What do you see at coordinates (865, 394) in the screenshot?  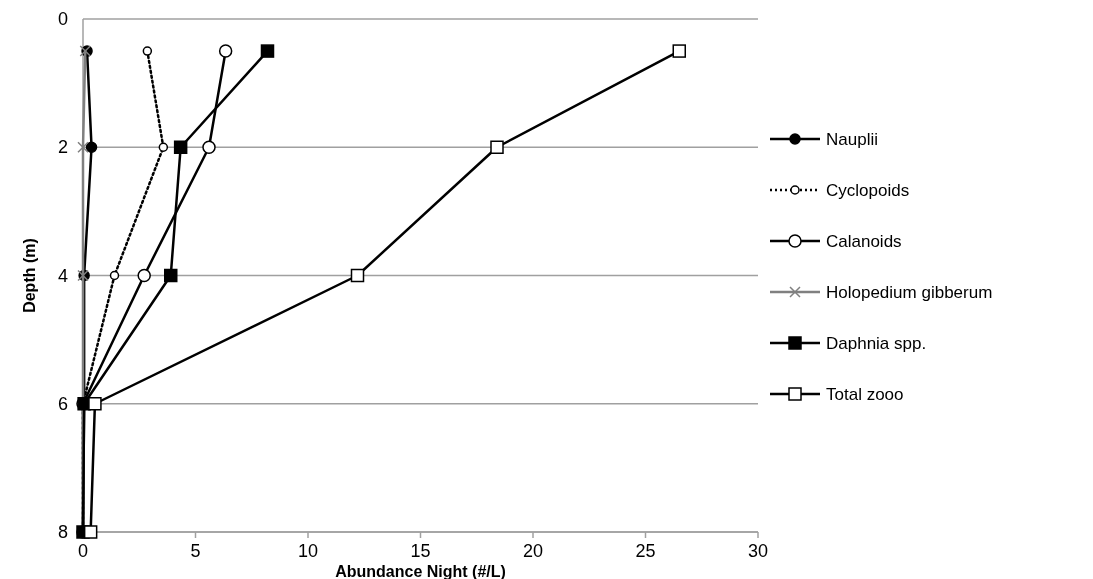 I see `legend-label: Total zooo` at bounding box center [865, 394].